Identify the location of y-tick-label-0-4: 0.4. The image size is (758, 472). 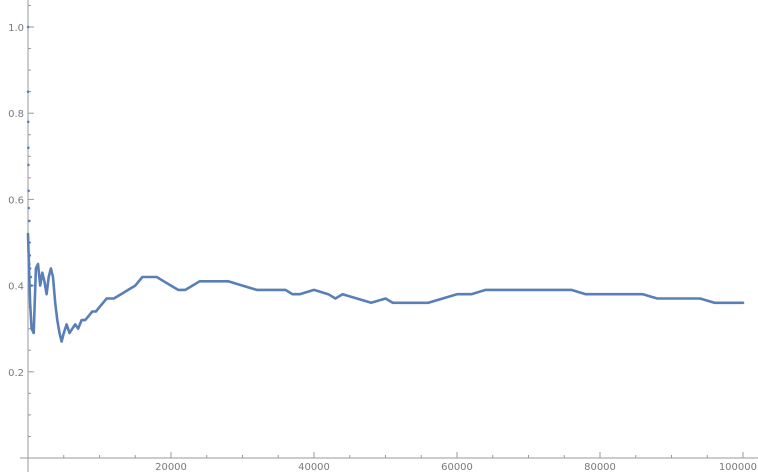
(16, 287).